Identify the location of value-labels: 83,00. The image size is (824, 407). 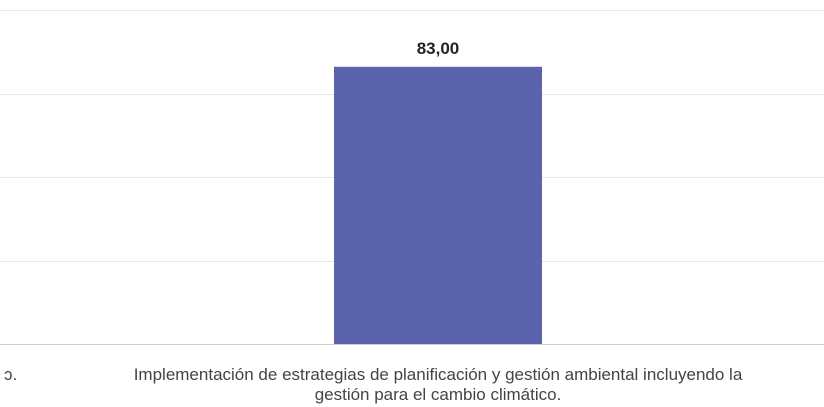
(438, 48).